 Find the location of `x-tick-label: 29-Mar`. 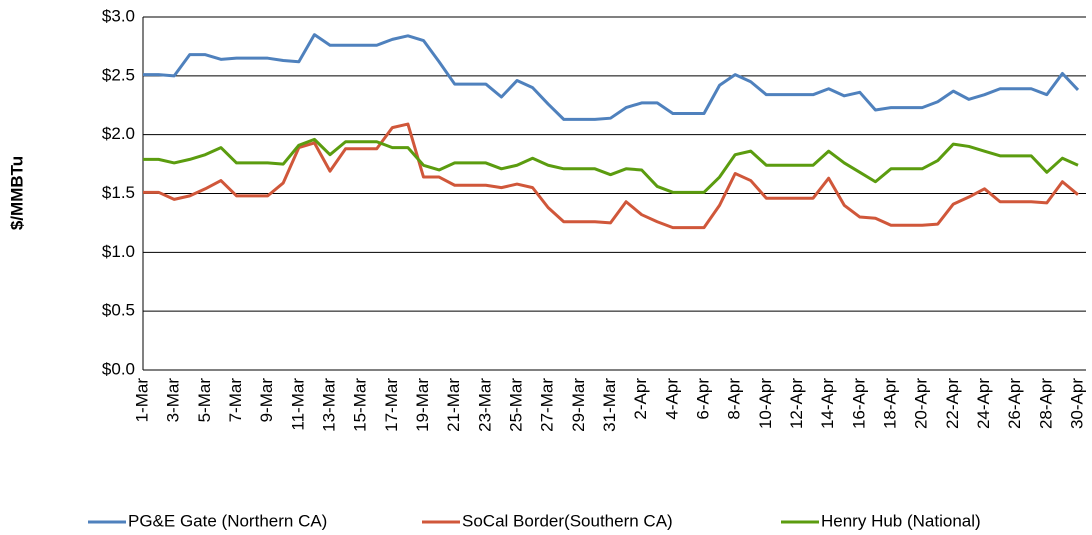

x-tick-label: 29-Mar is located at coordinates (578, 405).